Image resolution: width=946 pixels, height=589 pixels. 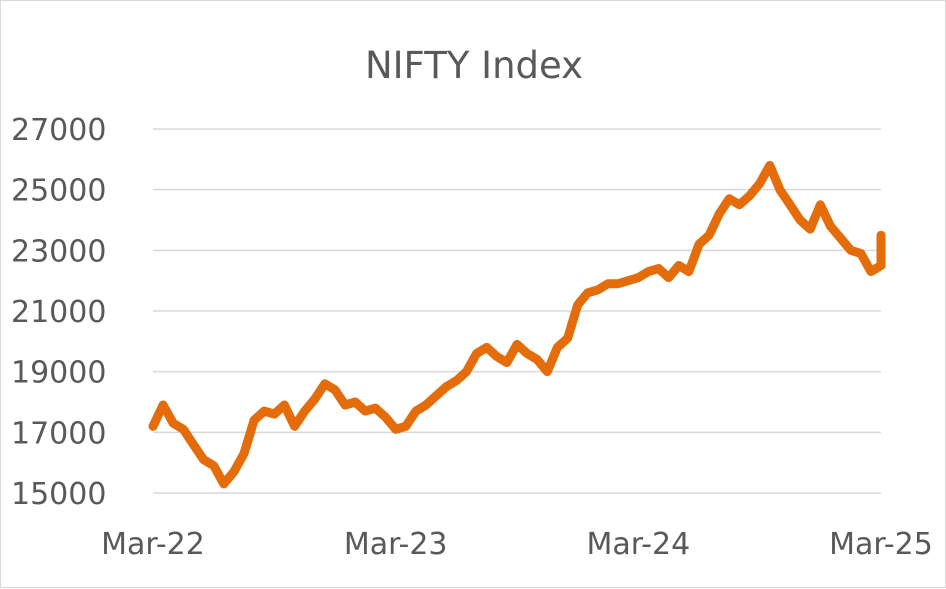 What do you see at coordinates (396, 544) in the screenshot?
I see `x-tick-label: Mar-23` at bounding box center [396, 544].